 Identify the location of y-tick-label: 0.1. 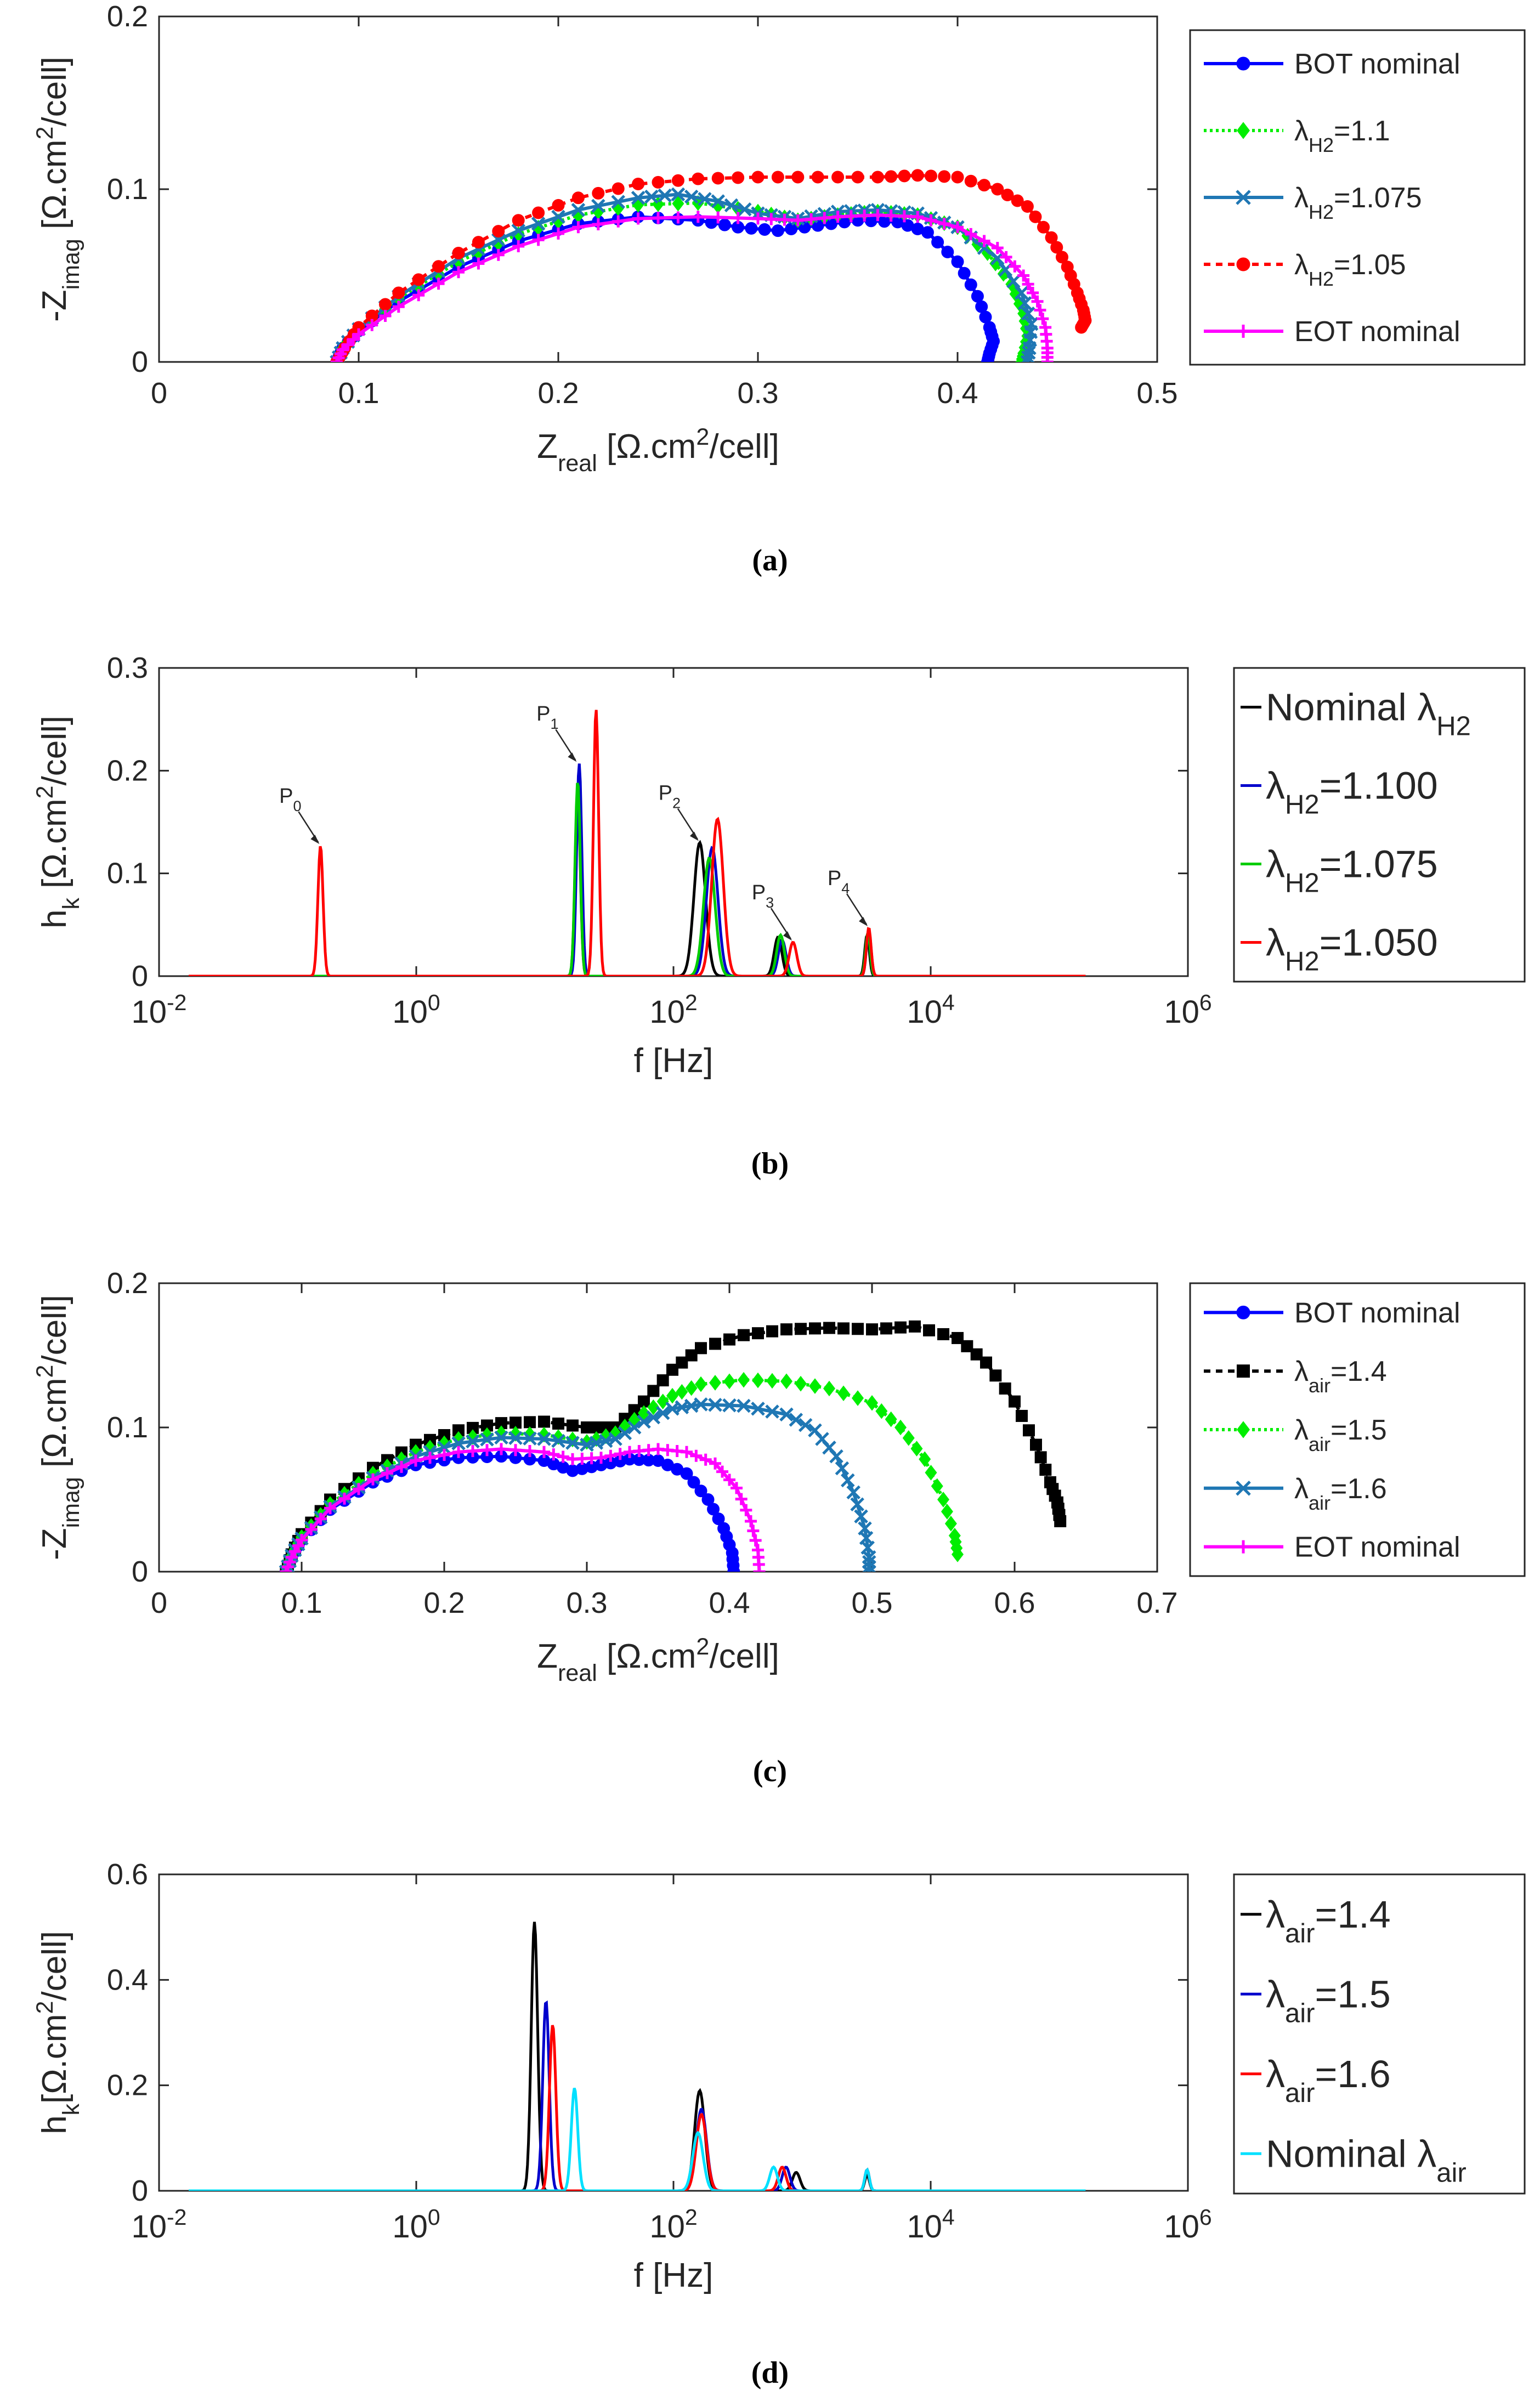
(127, 1427).